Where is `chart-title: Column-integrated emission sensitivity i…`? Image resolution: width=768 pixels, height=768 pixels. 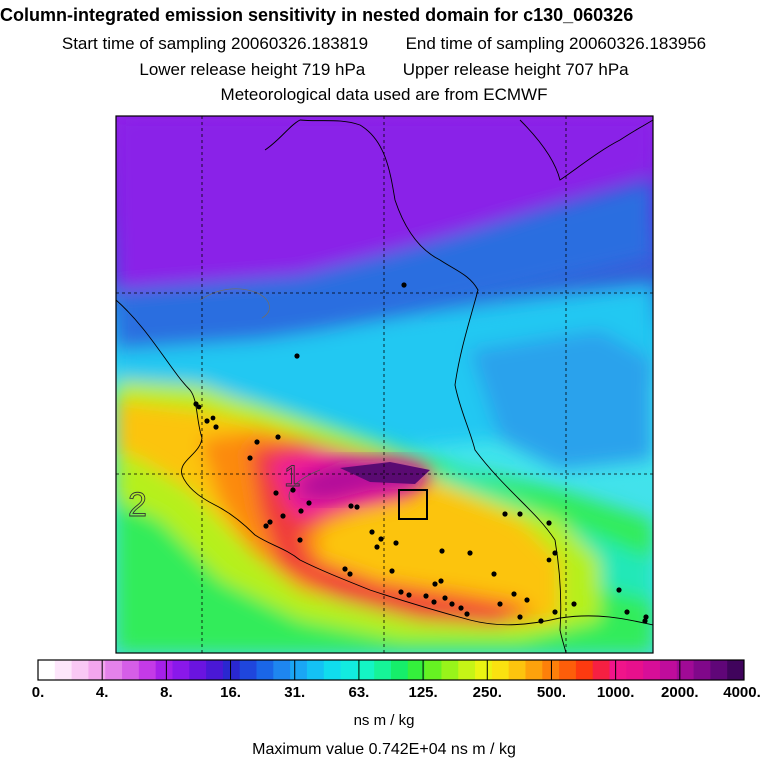 chart-title: Column-integrated emission sensitivity i… is located at coordinates (317, 15).